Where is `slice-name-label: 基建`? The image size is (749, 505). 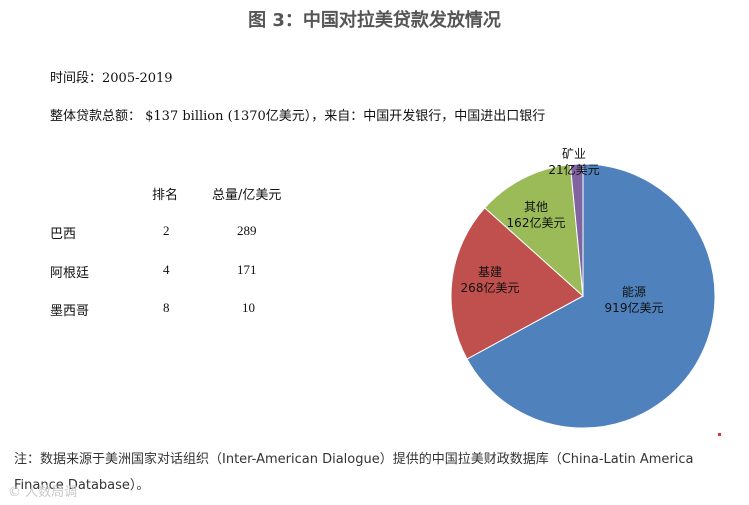 slice-name-label: 基建 is located at coordinates (490, 272).